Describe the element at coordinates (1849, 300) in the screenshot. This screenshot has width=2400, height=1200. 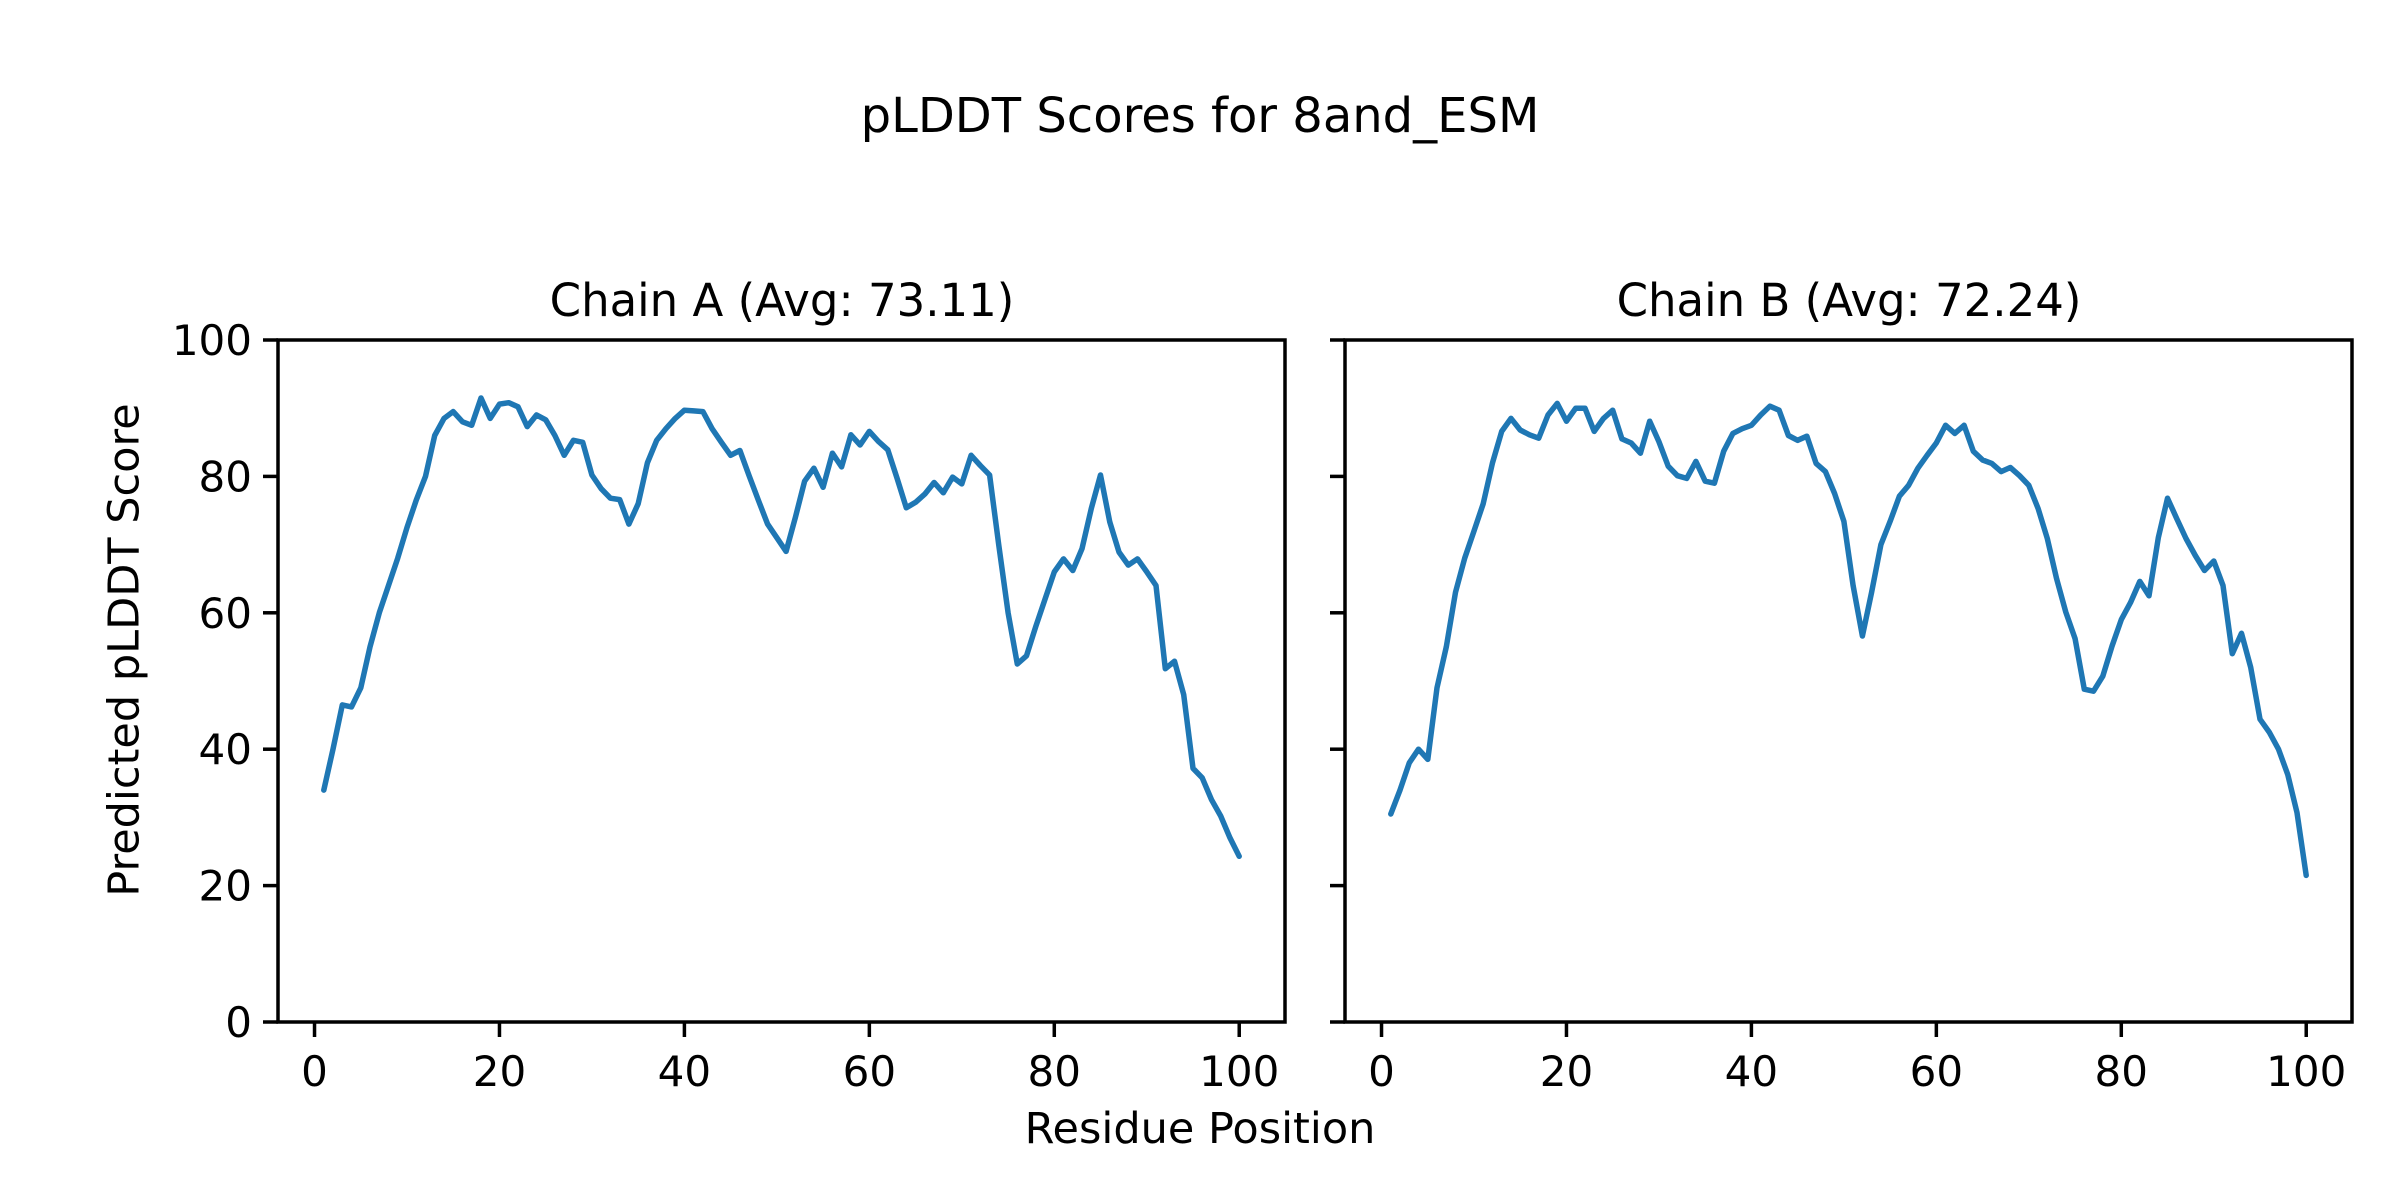
I see `subplot-title-chain-b: Chain B (Avg: 72.24)` at that location.